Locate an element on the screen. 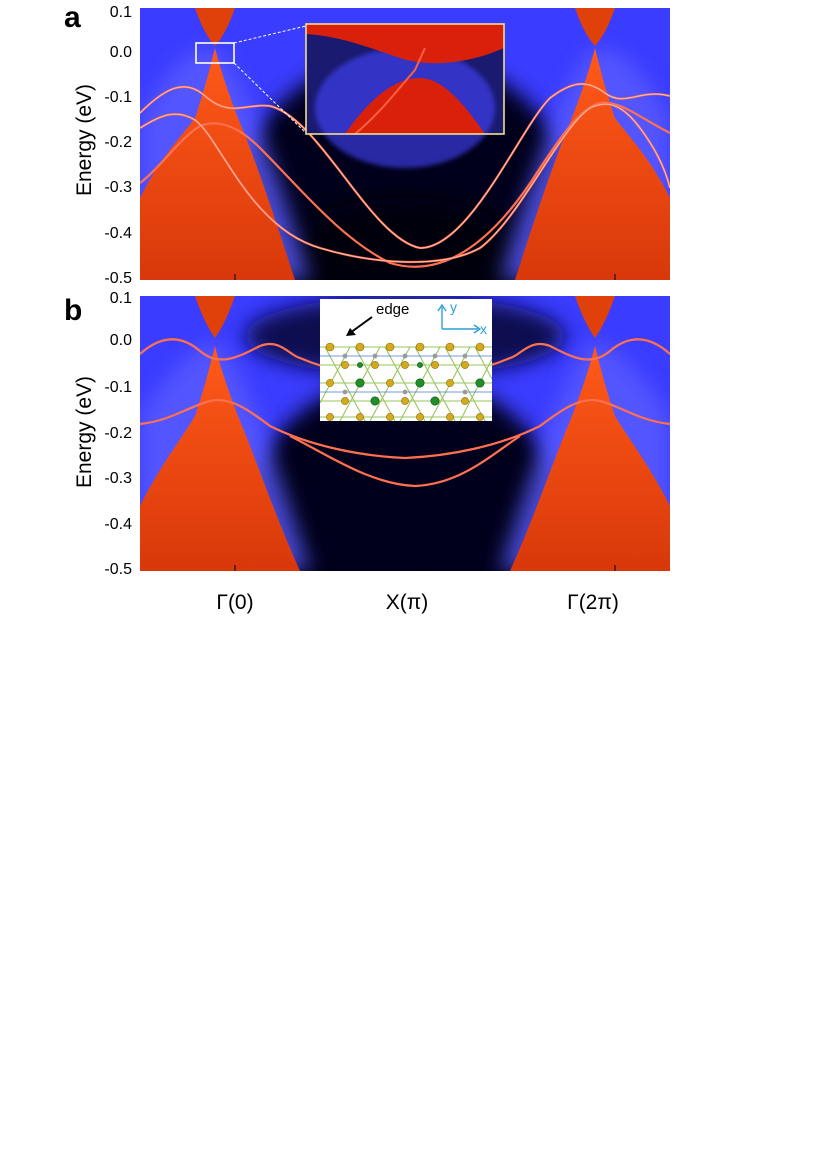 The image size is (831, 1175). edge-arrow-icon is located at coordinates (359, 326).